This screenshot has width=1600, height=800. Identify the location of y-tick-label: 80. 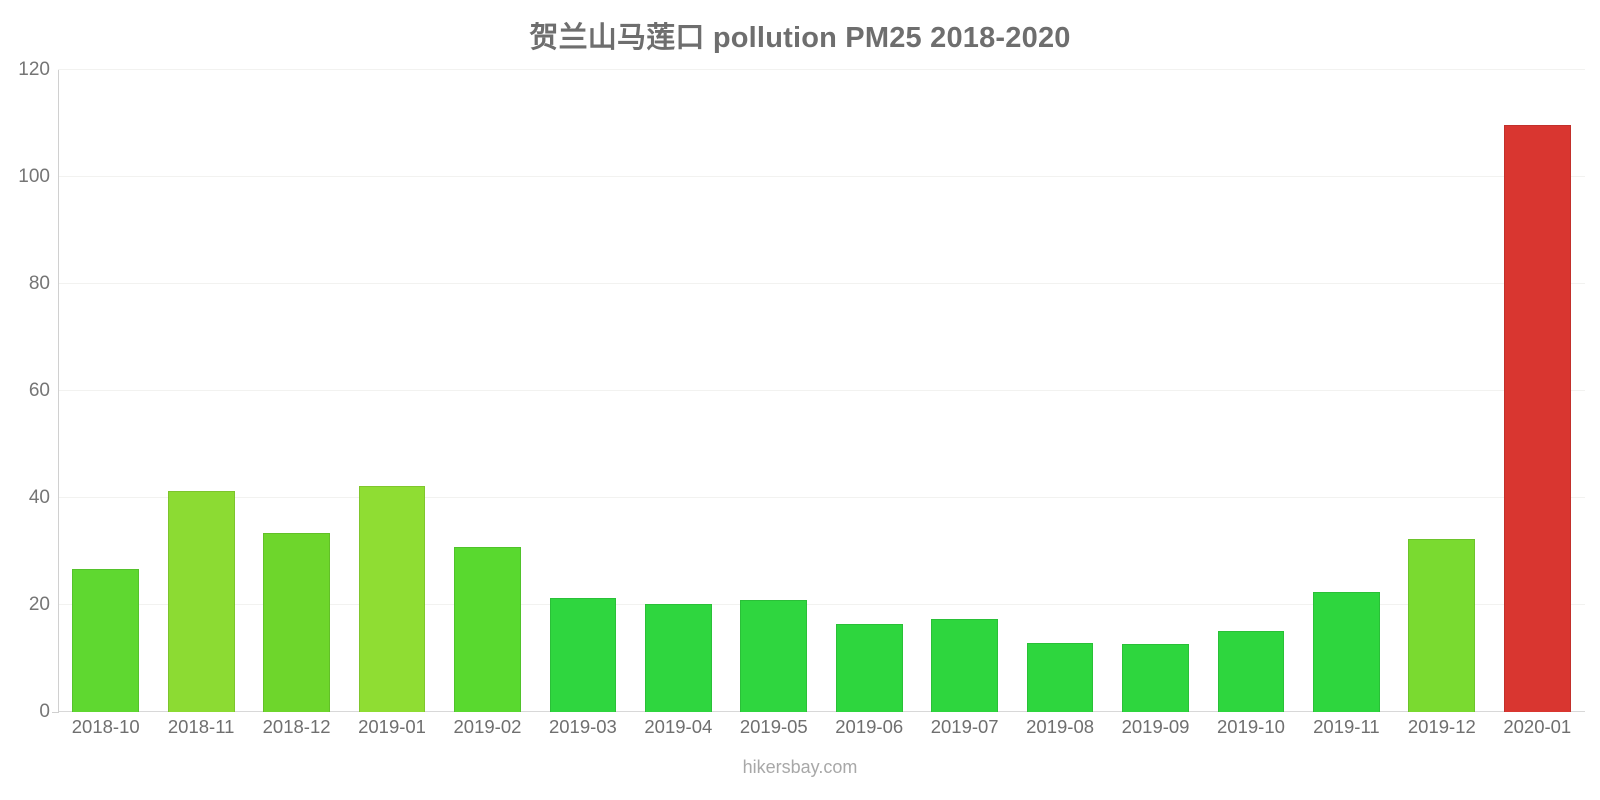
(39, 283).